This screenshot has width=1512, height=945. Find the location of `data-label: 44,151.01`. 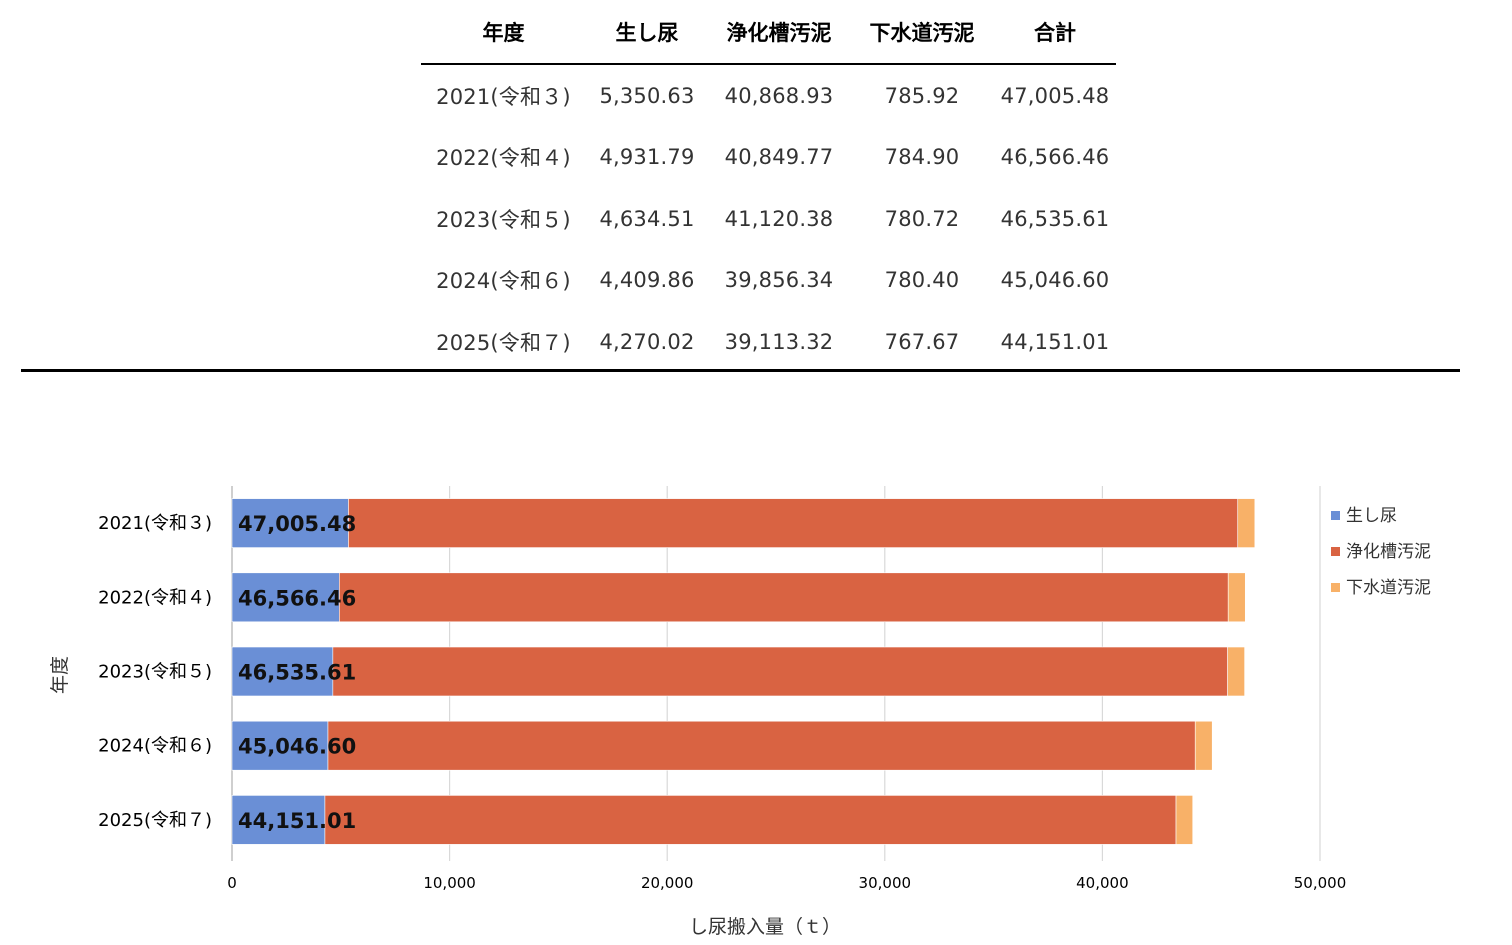

data-label: 44,151.01 is located at coordinates (297, 821).